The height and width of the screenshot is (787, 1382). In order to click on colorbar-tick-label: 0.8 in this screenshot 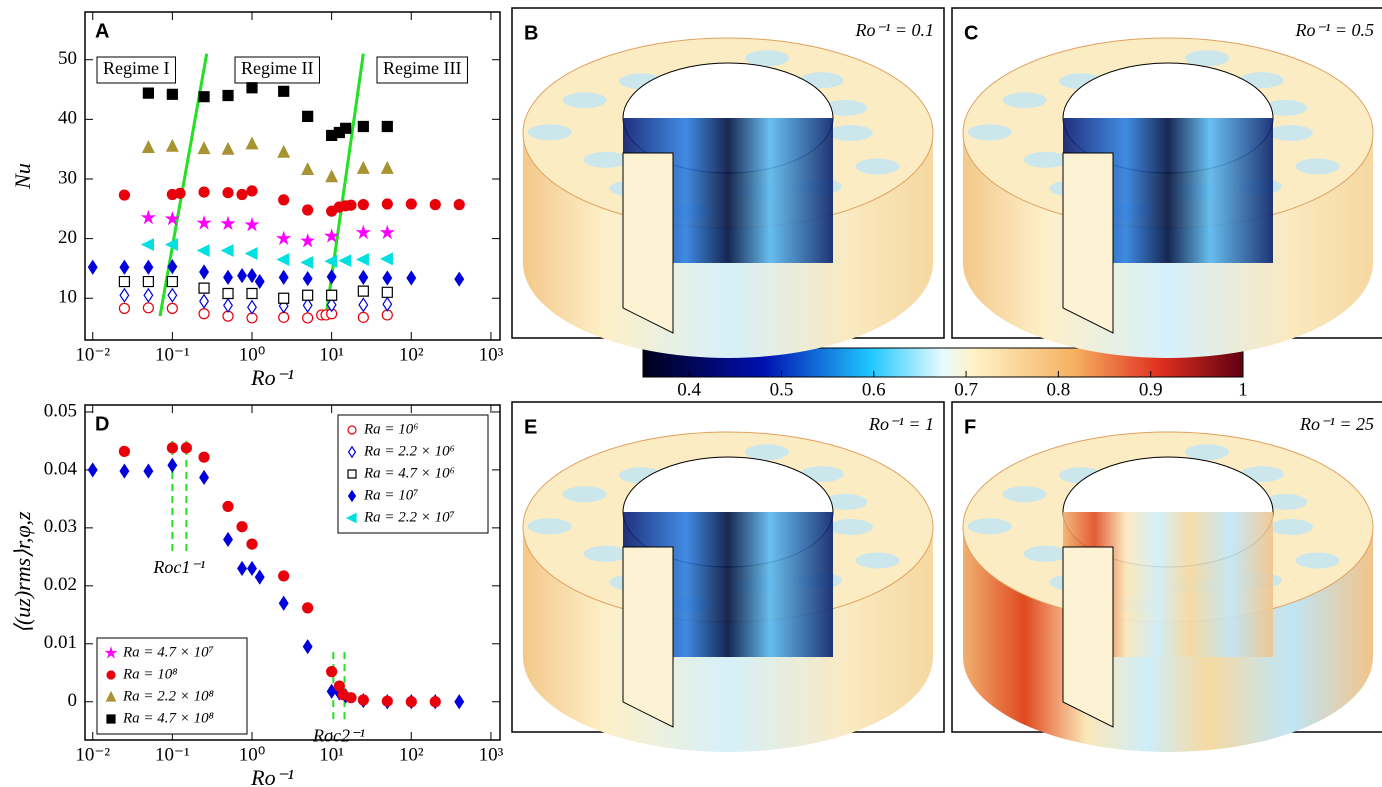, I will do `click(1059, 389)`.